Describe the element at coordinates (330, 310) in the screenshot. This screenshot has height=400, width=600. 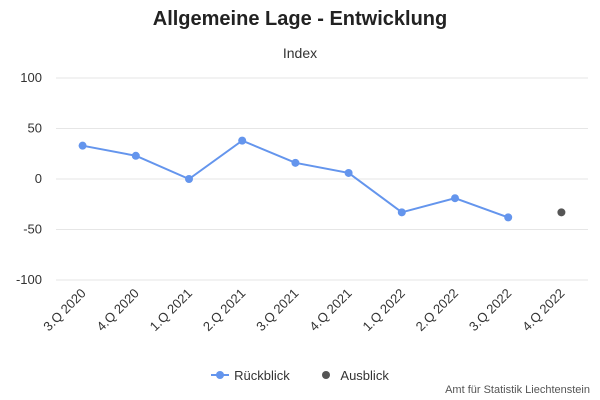
I see `x-tick-label-5: 4.Q 2021` at that location.